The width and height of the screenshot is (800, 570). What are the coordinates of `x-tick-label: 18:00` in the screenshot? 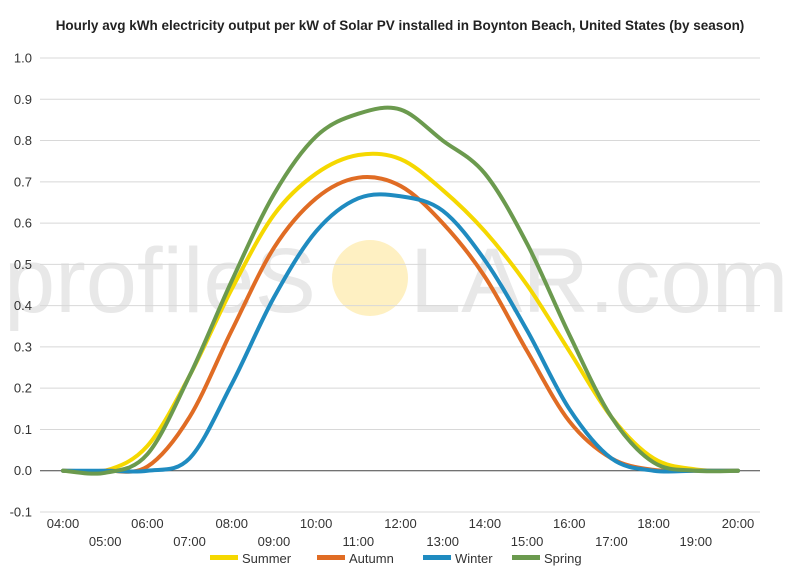 It's located at (653, 523).